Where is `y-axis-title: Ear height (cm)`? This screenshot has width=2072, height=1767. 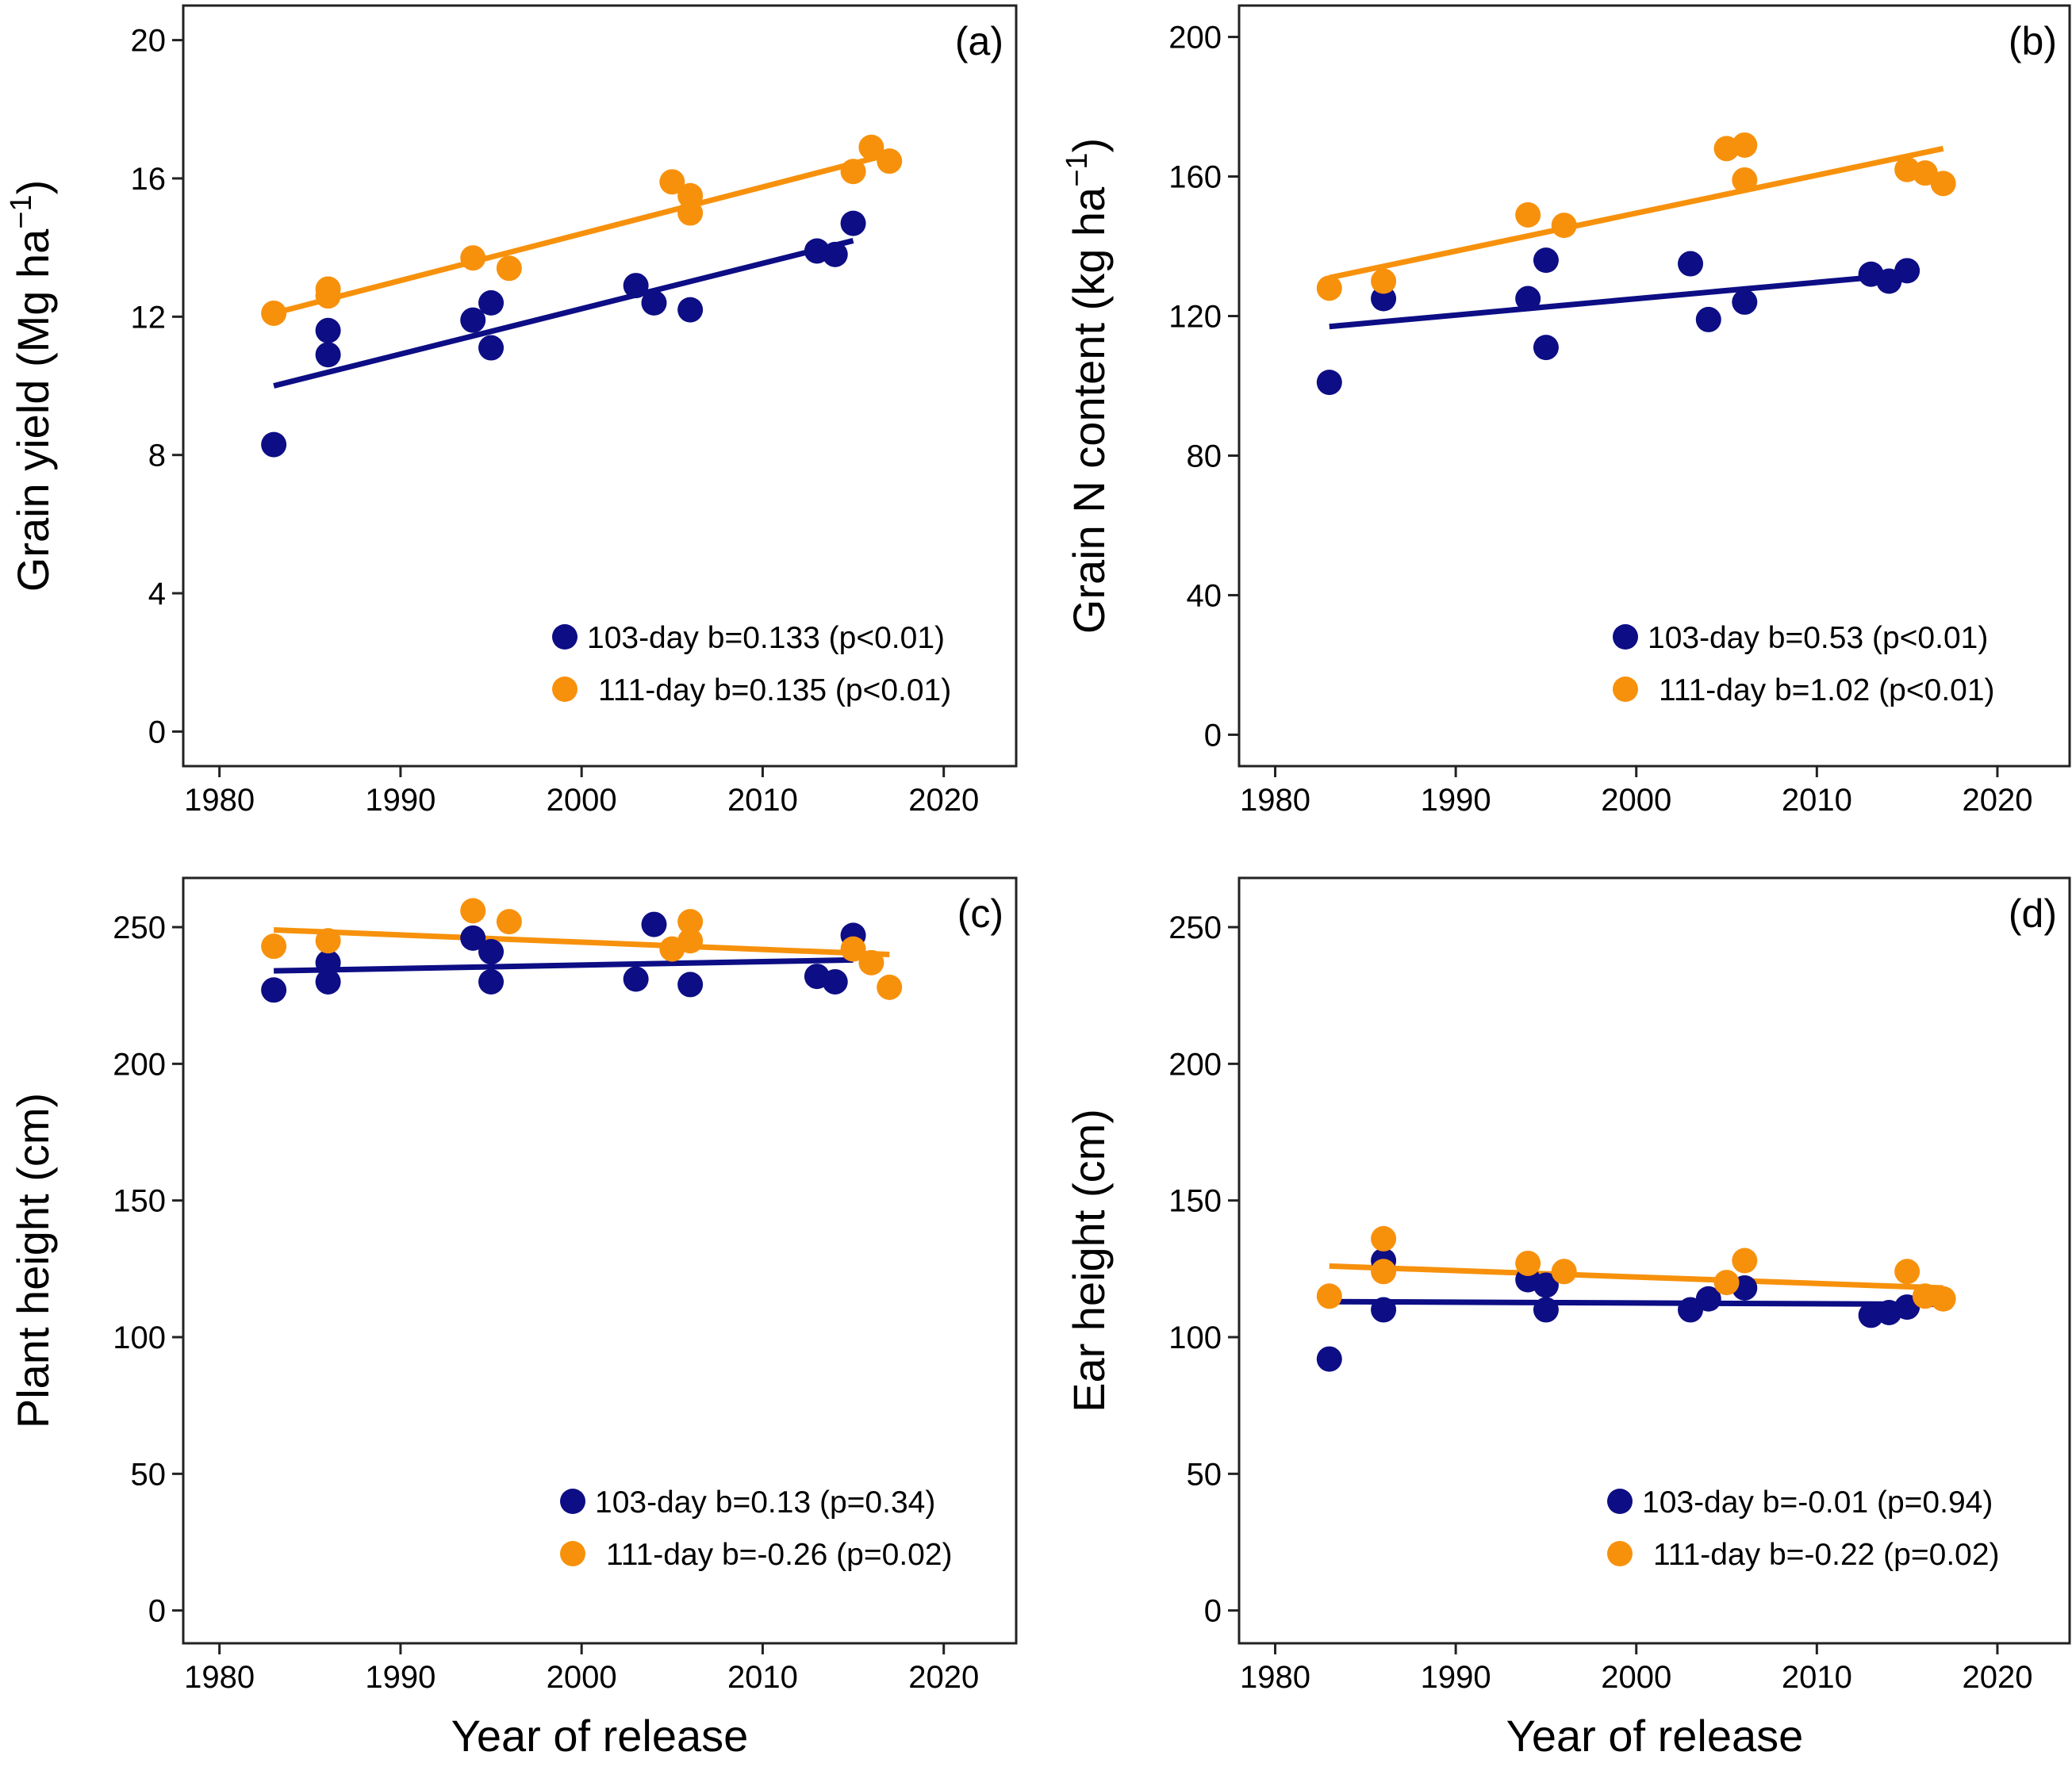 y-axis-title: Ear height (cm) is located at coordinates (1089, 1260).